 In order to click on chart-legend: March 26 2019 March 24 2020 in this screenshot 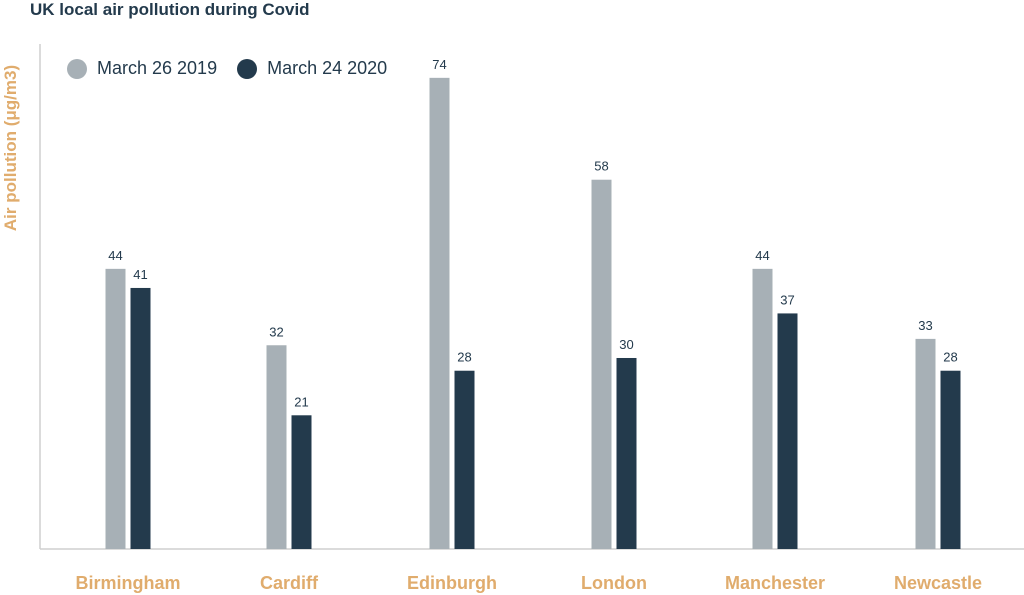, I will do `click(237, 68)`.